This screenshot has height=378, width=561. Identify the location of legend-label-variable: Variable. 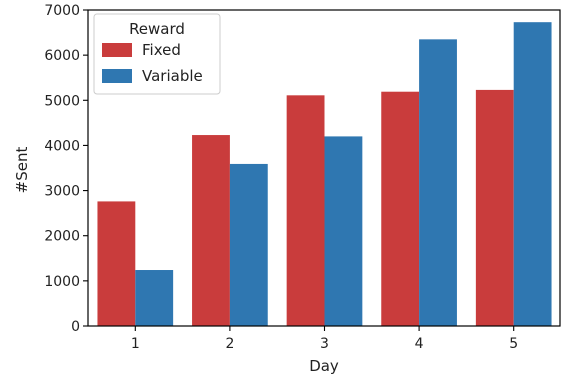
(172, 76).